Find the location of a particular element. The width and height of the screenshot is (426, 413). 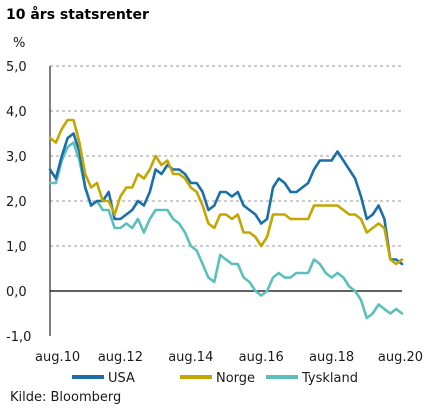

y-tick-label: 0,0 is located at coordinates (16, 292).